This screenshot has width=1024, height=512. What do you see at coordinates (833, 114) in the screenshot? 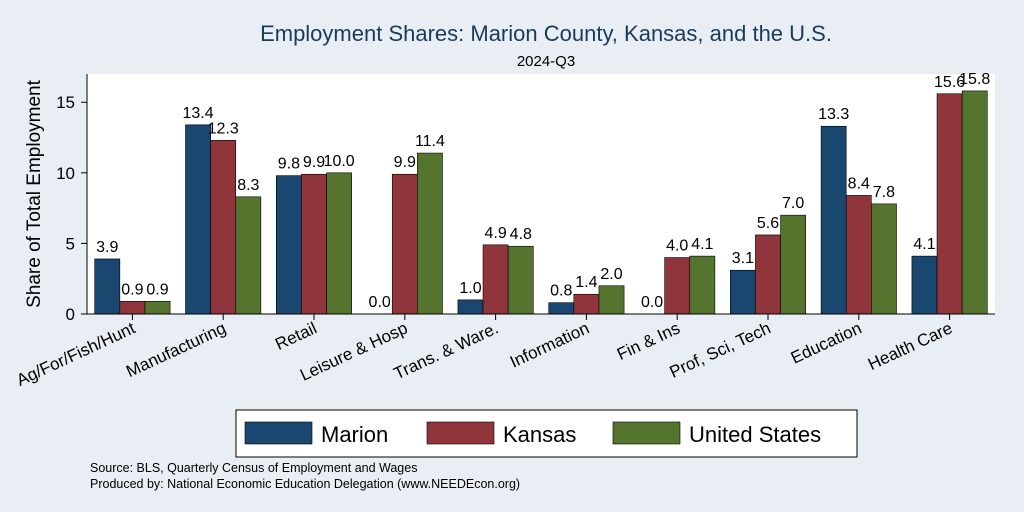
I see `data-label: 13.3` at bounding box center [833, 114].